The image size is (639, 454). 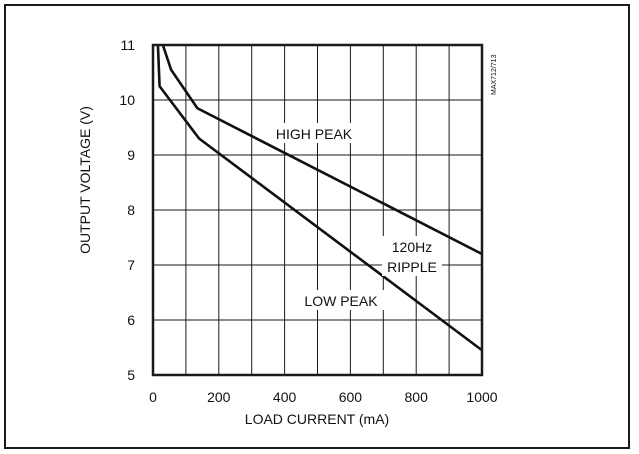 What do you see at coordinates (412, 247) in the screenshot?
I see `ripple-label-line1: 120Hz` at bounding box center [412, 247].